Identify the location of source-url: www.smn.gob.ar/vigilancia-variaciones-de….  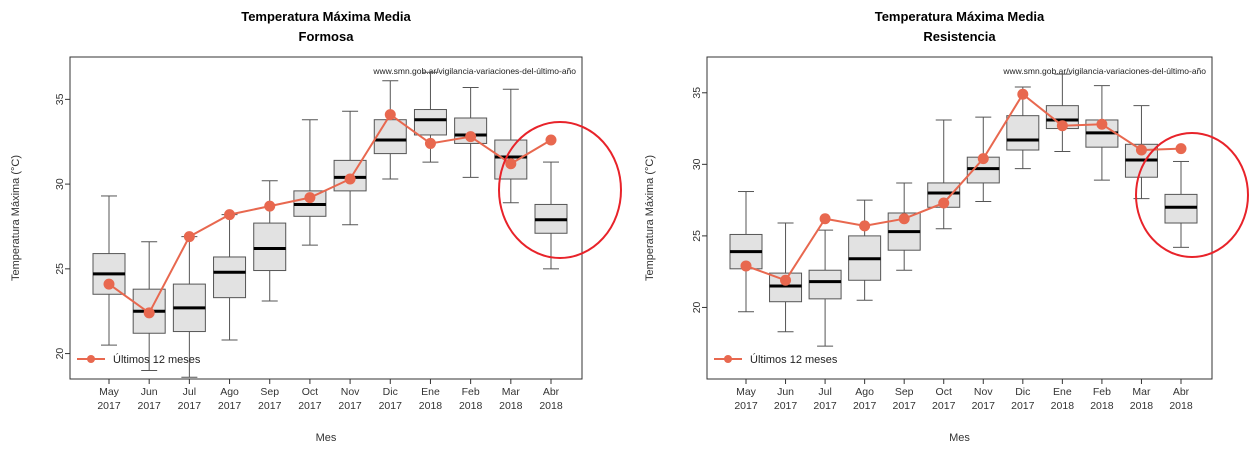
(474, 71).